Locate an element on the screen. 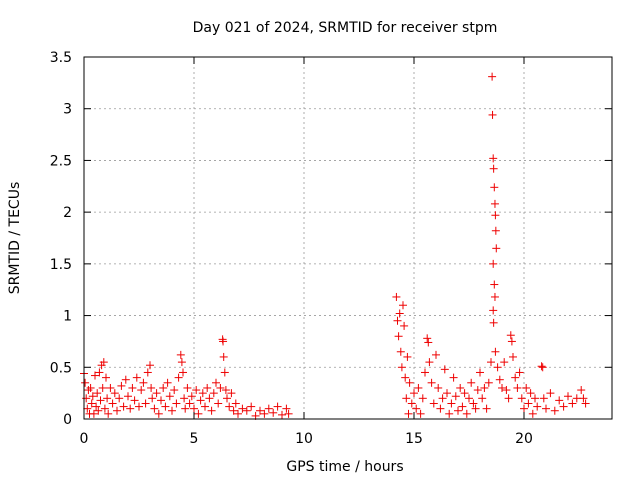 Image resolution: width=640 pixels, height=480 pixels. y-tick-label: 2 is located at coordinates (67, 213).